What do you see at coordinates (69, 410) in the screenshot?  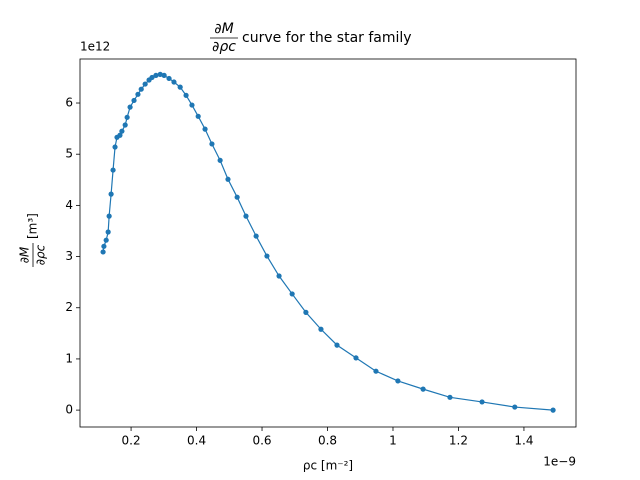 I see `y-tick-label: 0` at bounding box center [69, 410].